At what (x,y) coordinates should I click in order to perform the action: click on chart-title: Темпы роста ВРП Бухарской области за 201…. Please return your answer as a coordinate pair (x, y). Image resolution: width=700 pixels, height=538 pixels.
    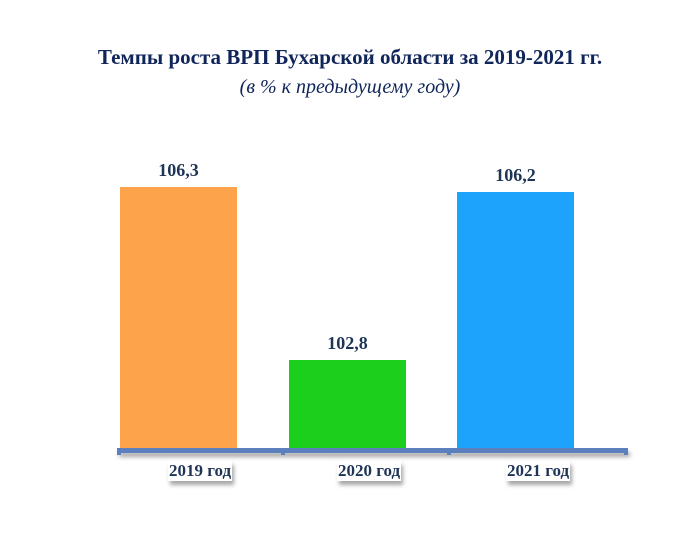
    Looking at the image, I should click on (350, 57).